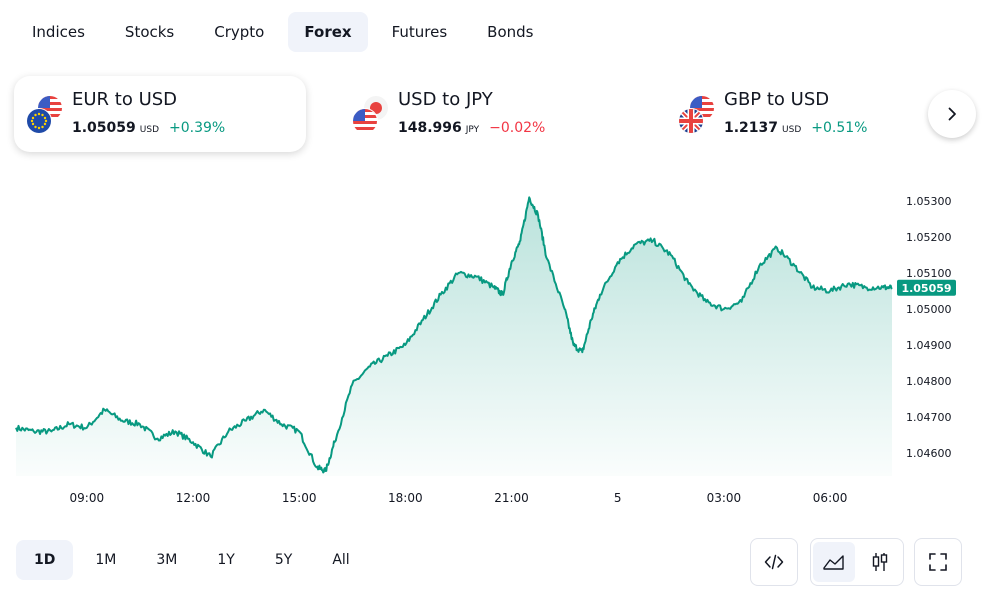 The width and height of the screenshot is (982, 604). I want to click on symbol-quote: 1.2137 USD +0.51%, so click(795, 128).